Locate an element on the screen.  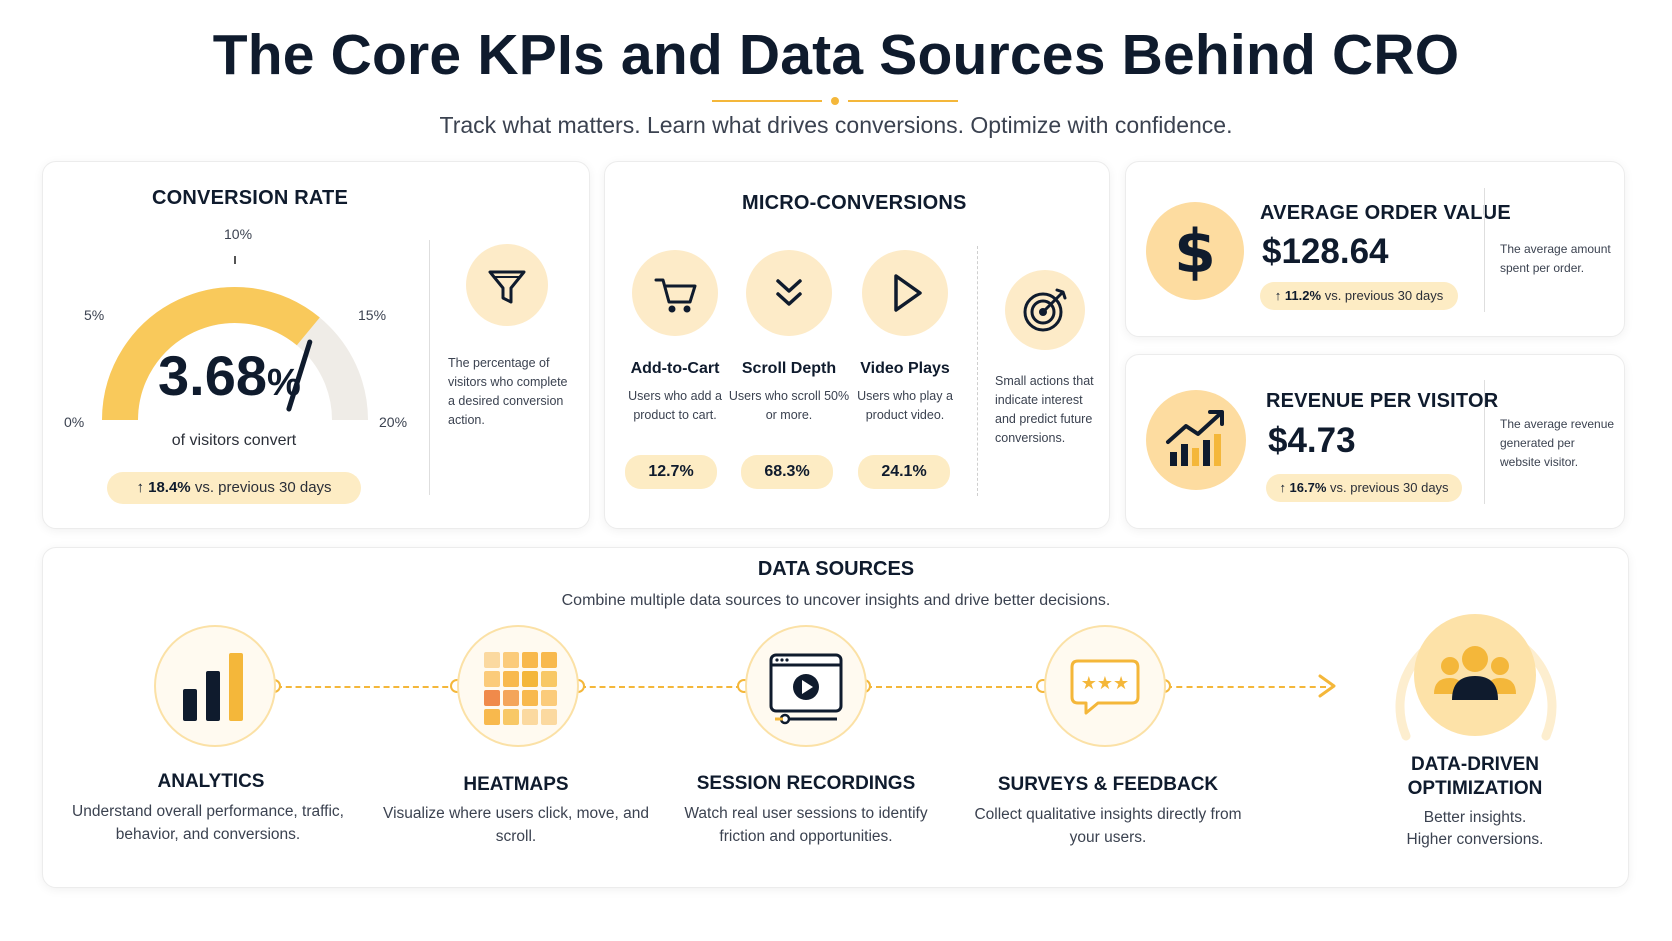
gauge-tick-20: 20% is located at coordinates (393, 422).